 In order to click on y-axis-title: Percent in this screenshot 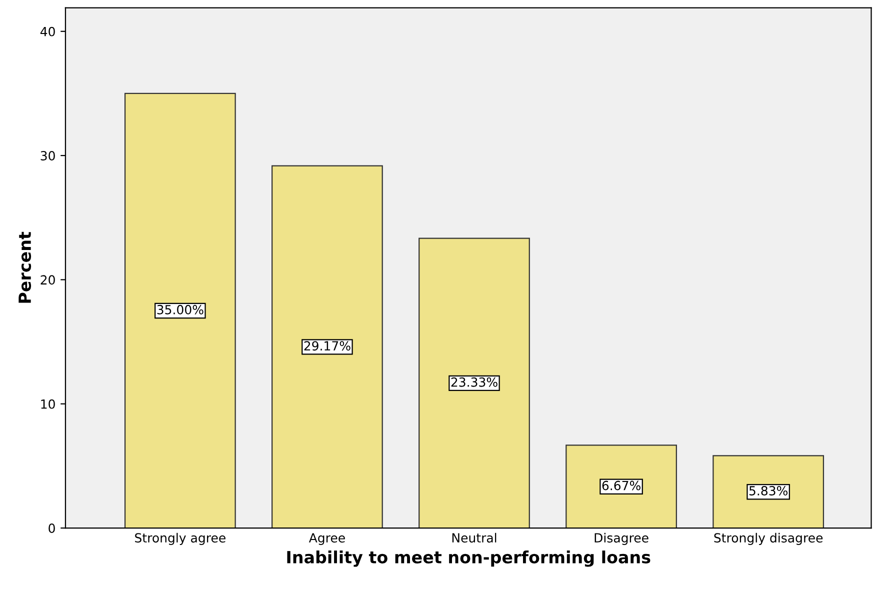, I will do `click(25, 267)`.